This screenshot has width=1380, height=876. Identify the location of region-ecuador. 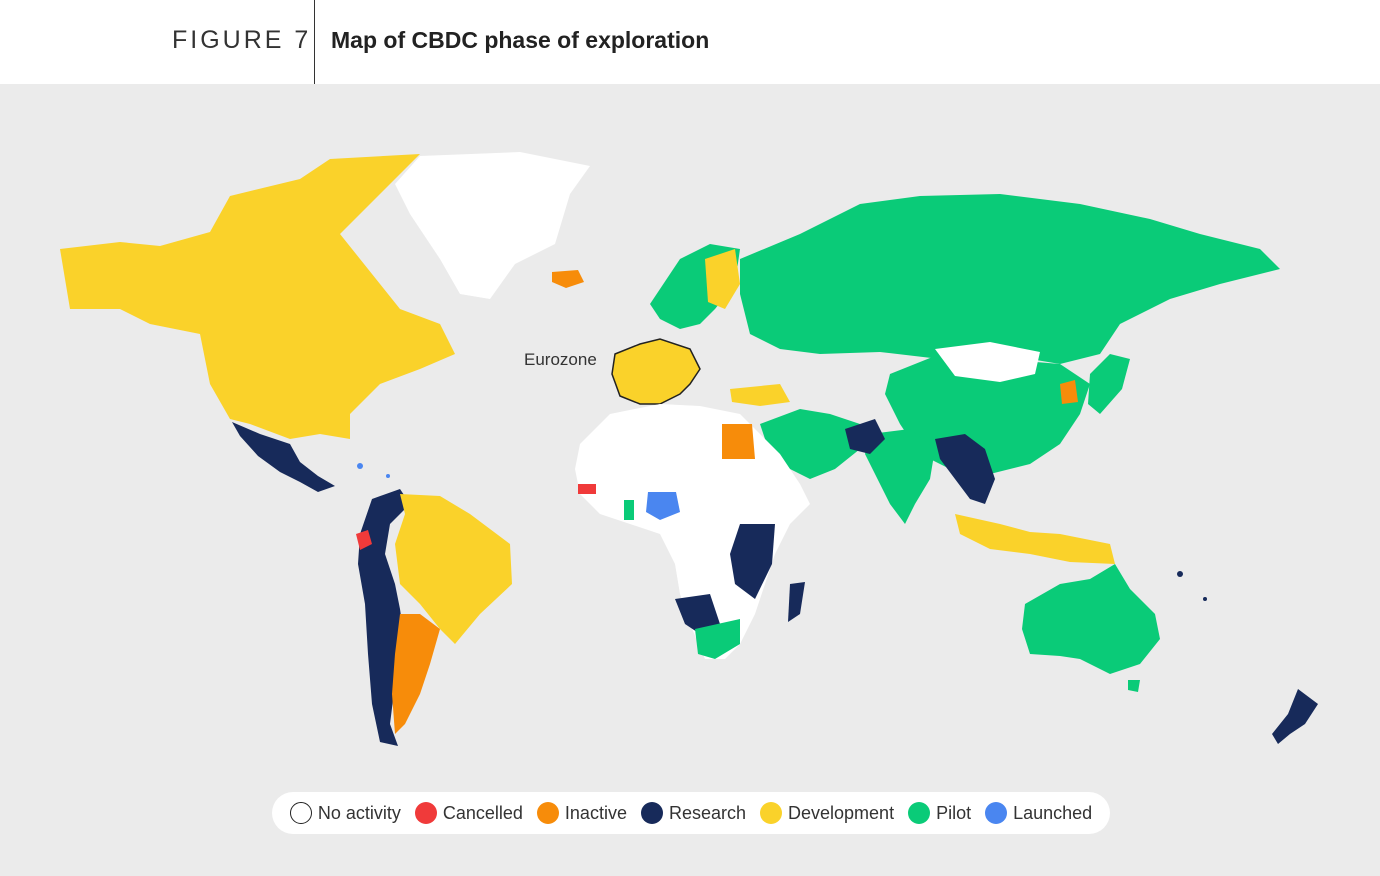
(364, 540).